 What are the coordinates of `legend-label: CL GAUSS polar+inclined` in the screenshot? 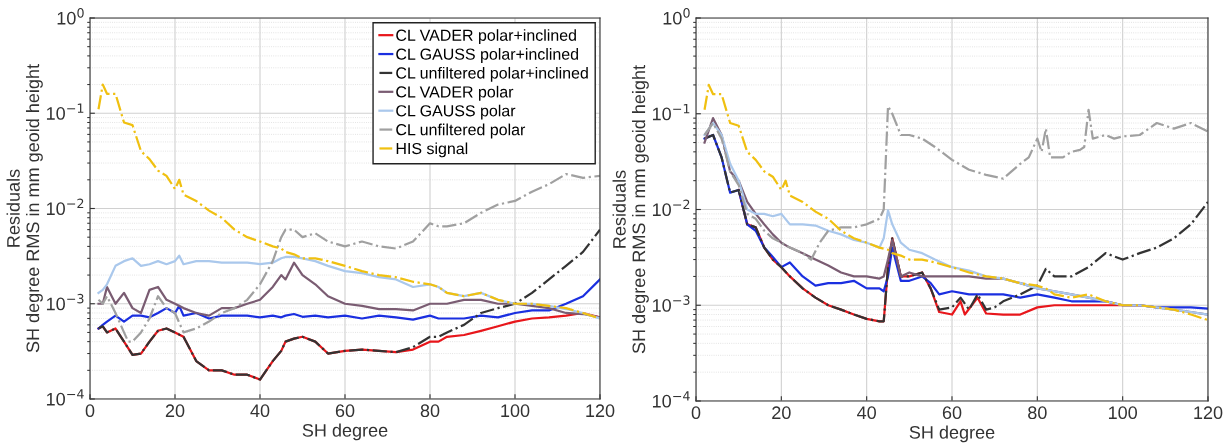 It's located at (487, 55).